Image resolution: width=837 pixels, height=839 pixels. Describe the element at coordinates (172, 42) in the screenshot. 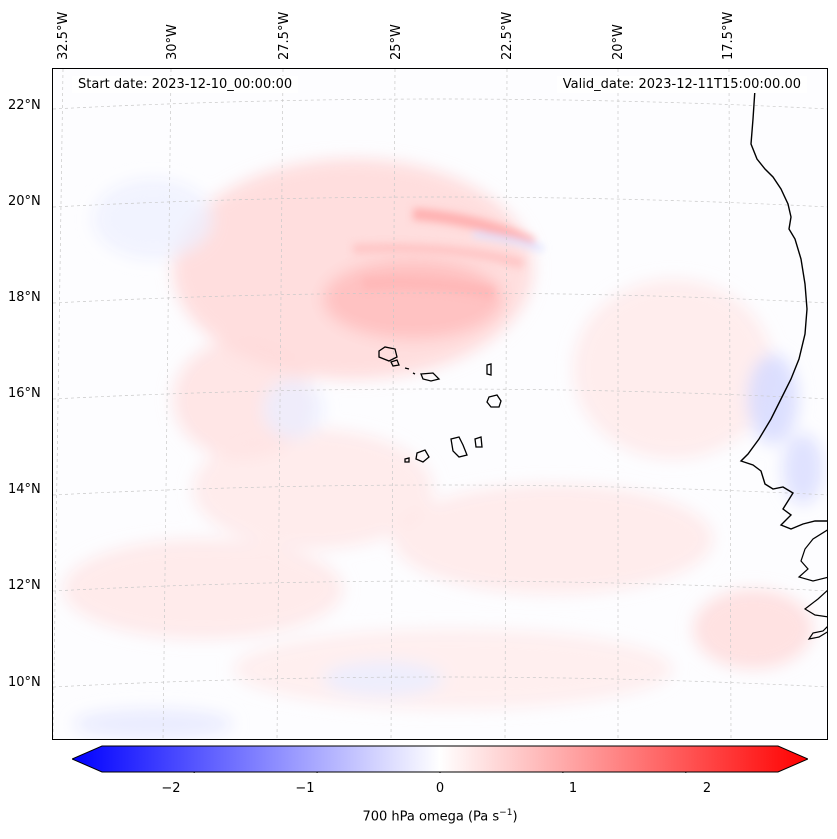

I see `lon-label-2: 30°W` at that location.